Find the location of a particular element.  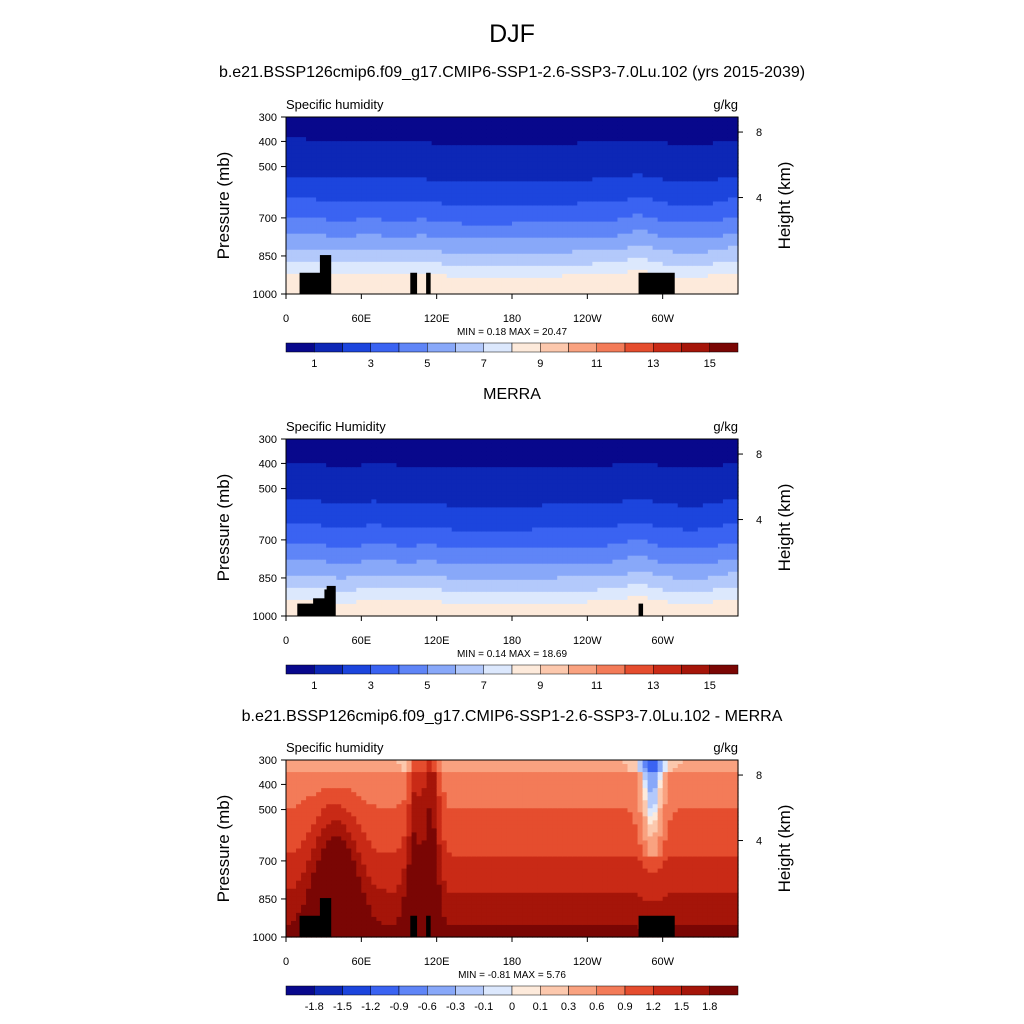

x-tick-label: 60E is located at coordinates (362, 319).